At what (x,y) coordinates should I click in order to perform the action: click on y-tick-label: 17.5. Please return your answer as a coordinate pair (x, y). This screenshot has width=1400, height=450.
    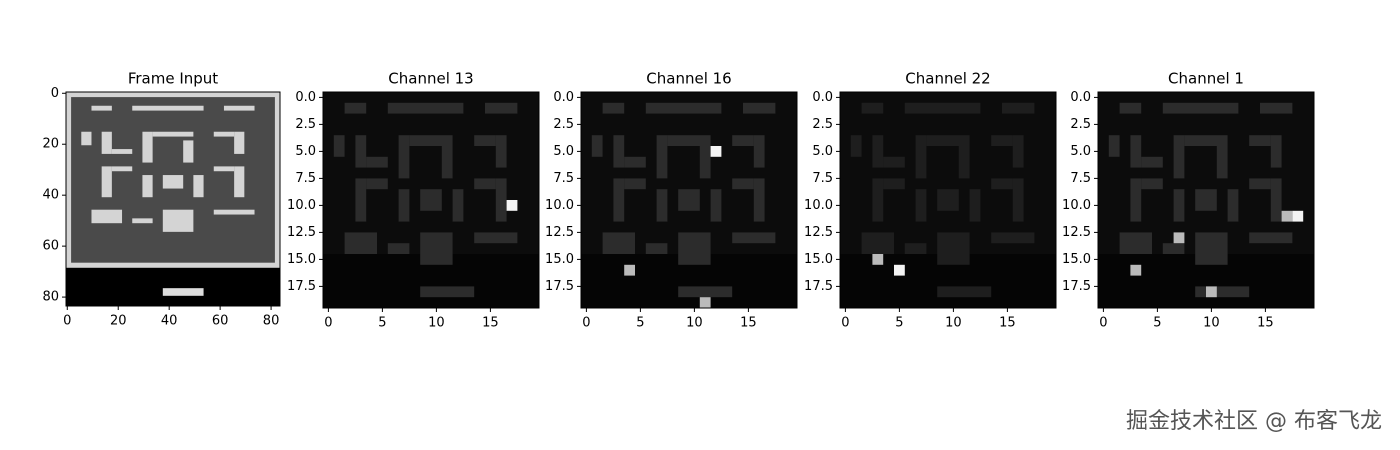
    Looking at the image, I should click on (559, 286).